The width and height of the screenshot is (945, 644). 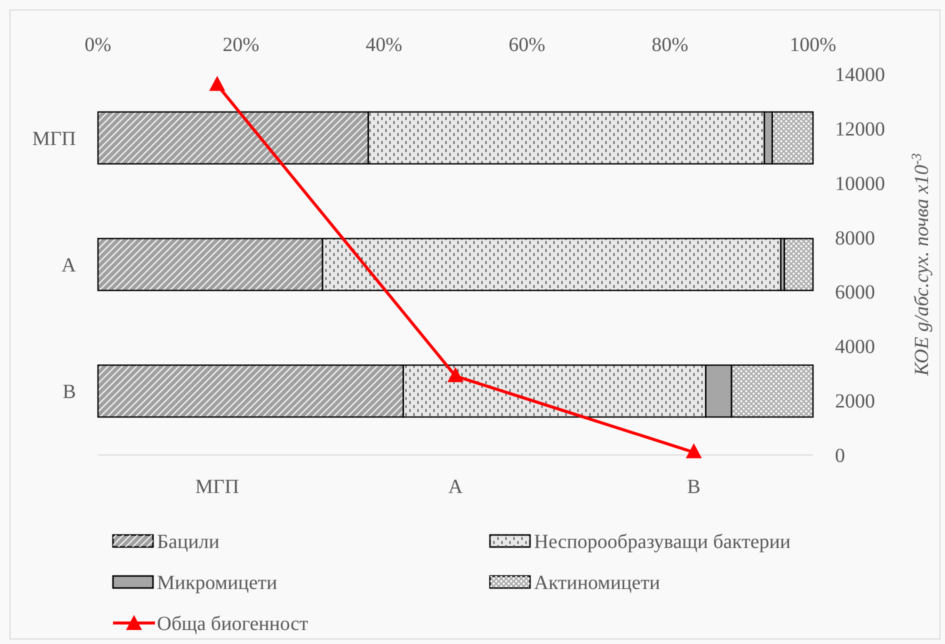 What do you see at coordinates (670, 45) in the screenshot?
I see `x-tick-label: 80%` at bounding box center [670, 45].